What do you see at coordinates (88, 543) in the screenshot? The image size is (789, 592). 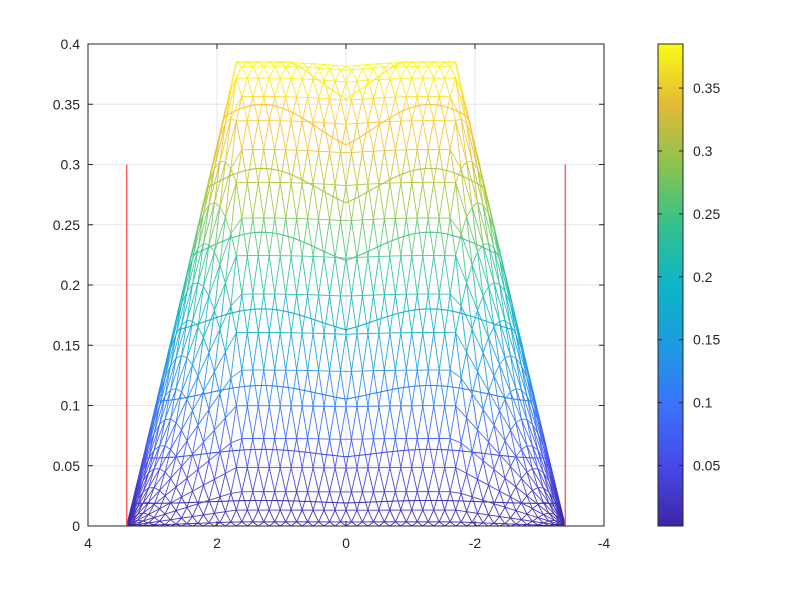 I see `x-tick-label: 4` at bounding box center [88, 543].